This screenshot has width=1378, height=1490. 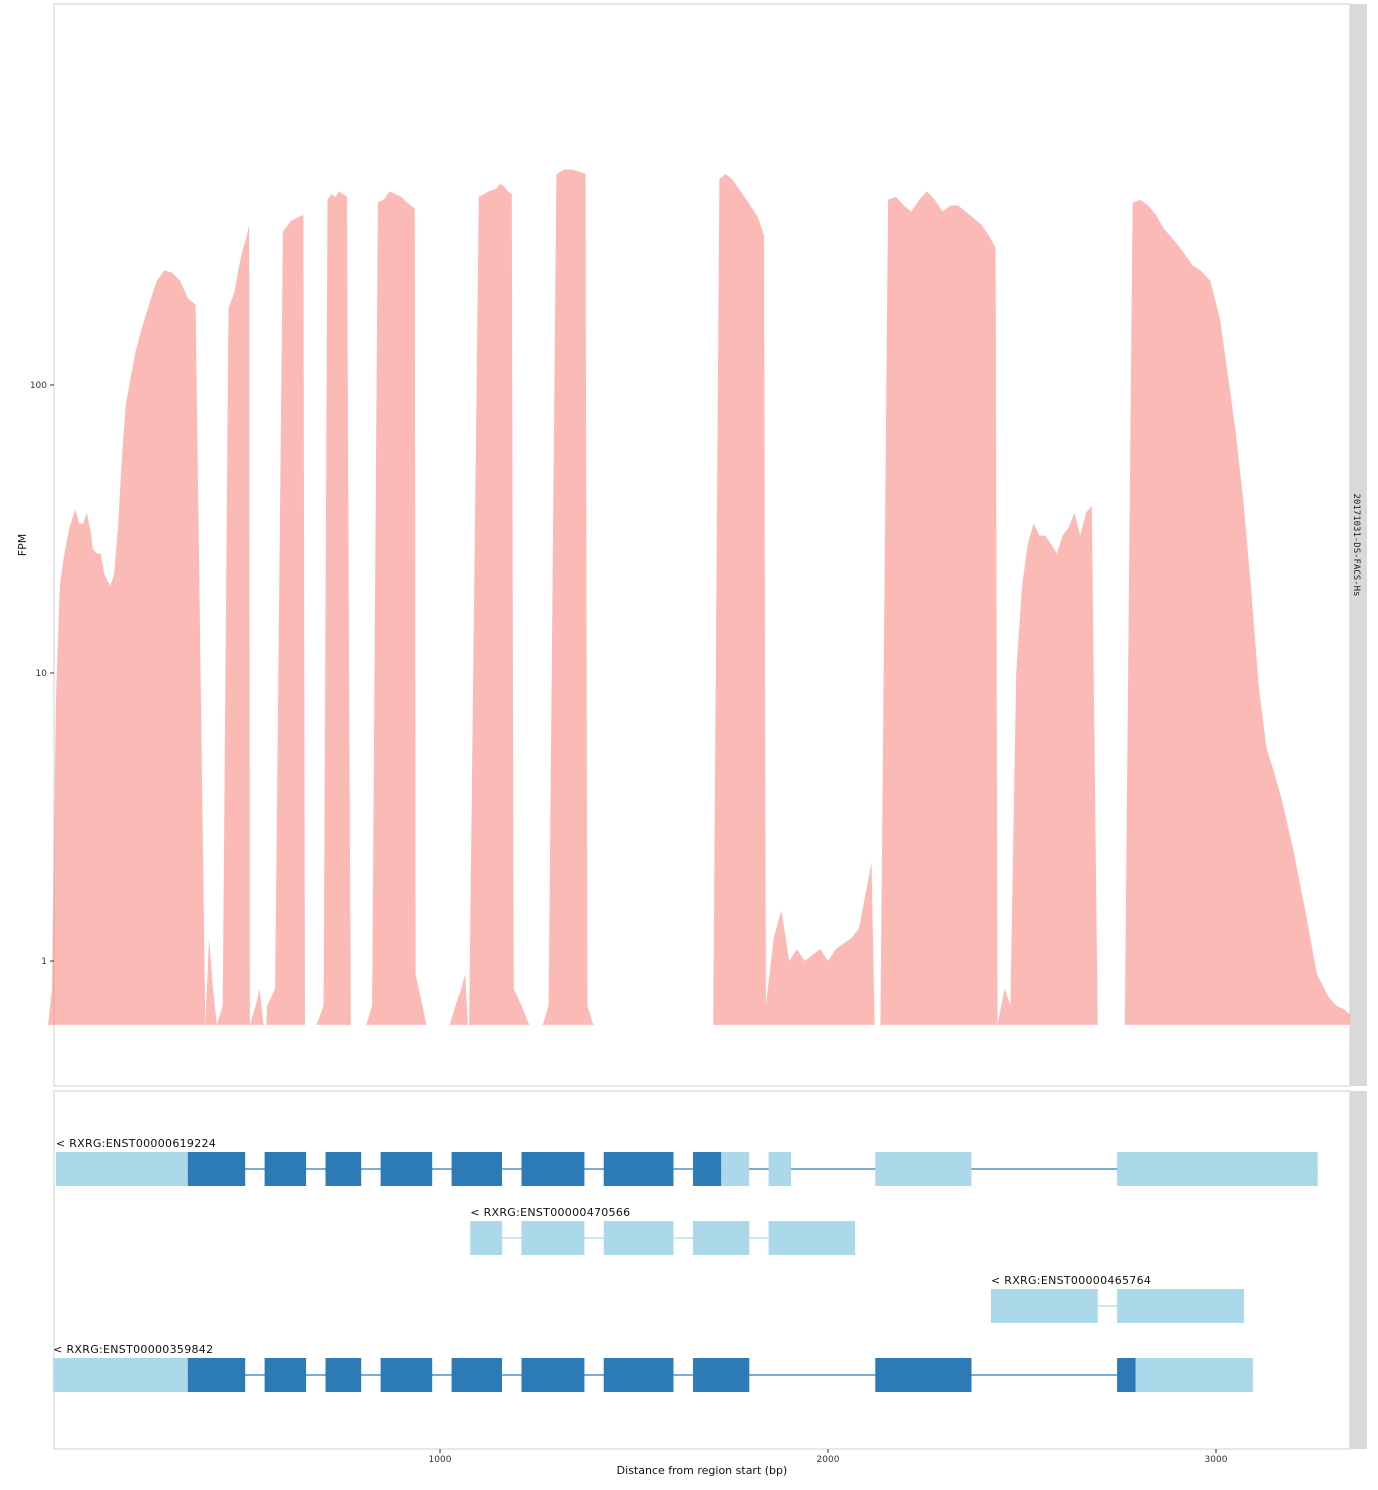 I want to click on y-tick-label: 1, so click(x=44, y=962).